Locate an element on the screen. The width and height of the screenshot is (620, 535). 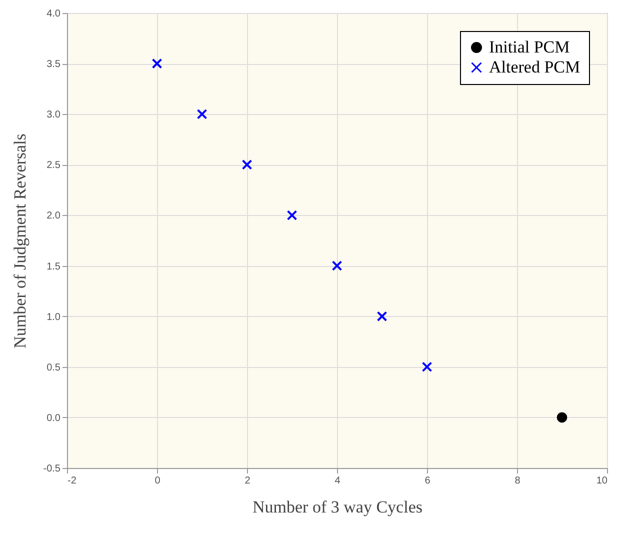
y-tick-label: 4.0 is located at coordinates (53, 14).